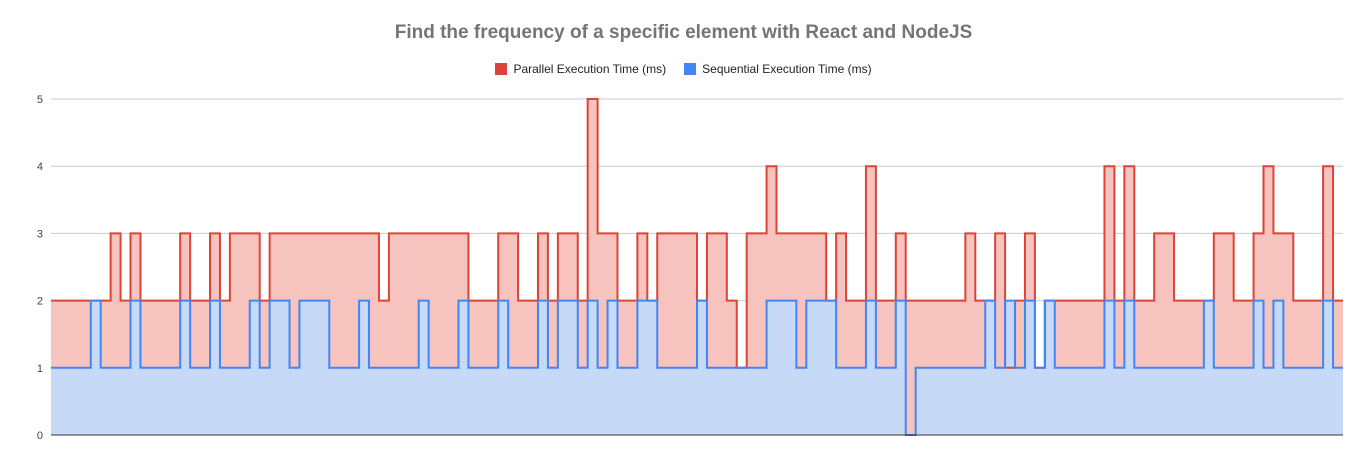  Describe the element at coordinates (40, 302) in the screenshot. I see `y-tick-label-2: 2` at that location.